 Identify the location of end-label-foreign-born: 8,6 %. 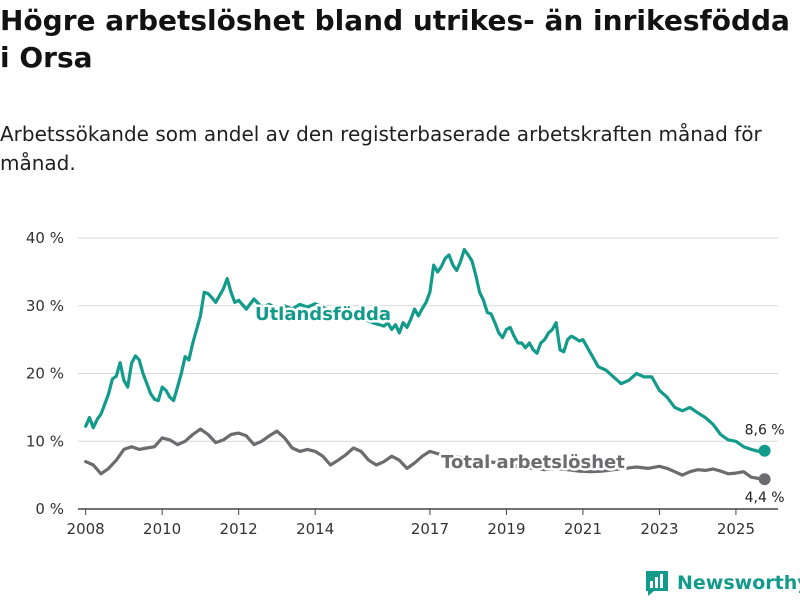
(765, 431).